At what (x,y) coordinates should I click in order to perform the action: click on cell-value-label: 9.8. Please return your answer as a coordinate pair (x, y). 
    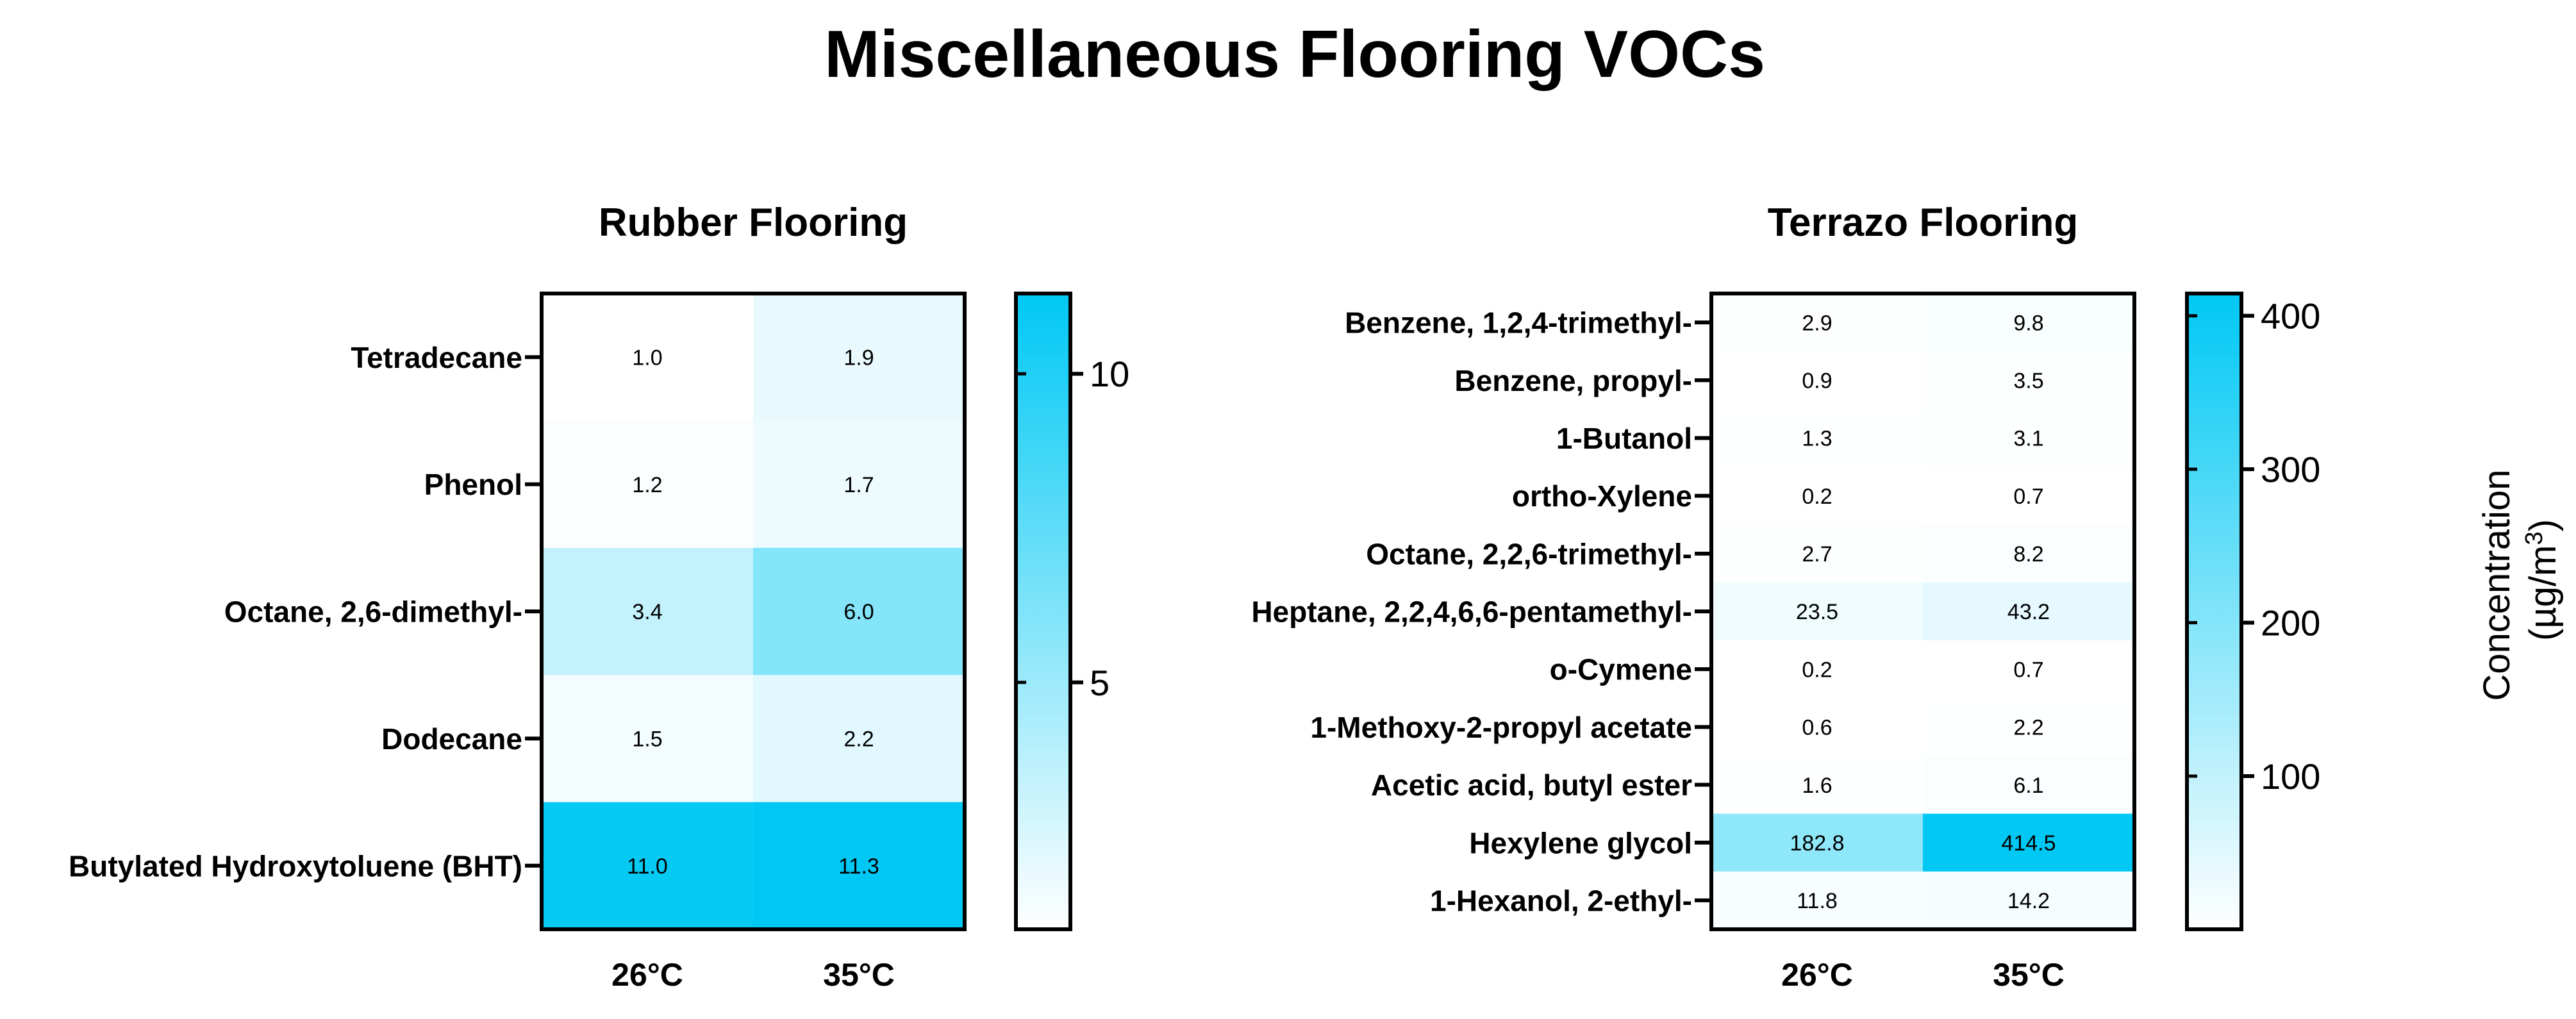
    Looking at the image, I should click on (2028, 323).